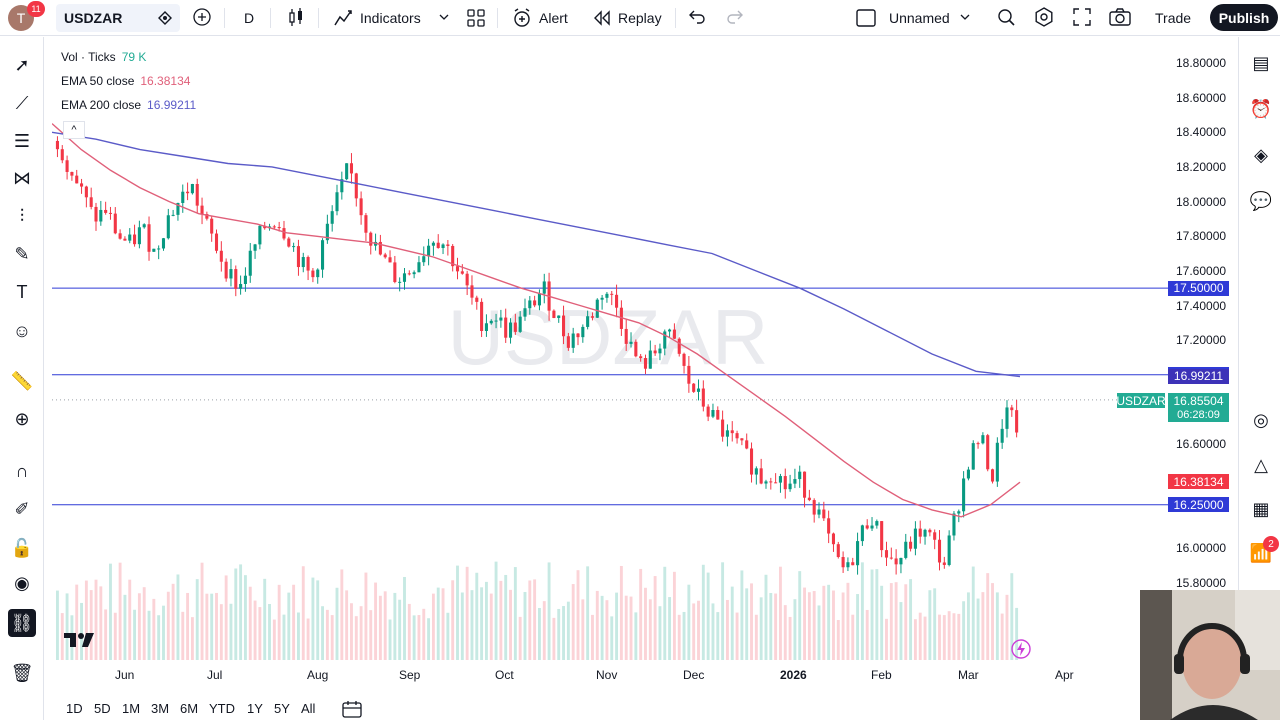 This screenshot has height=725, width=1280. I want to click on pattern-icon: ⋈, so click(22, 177).